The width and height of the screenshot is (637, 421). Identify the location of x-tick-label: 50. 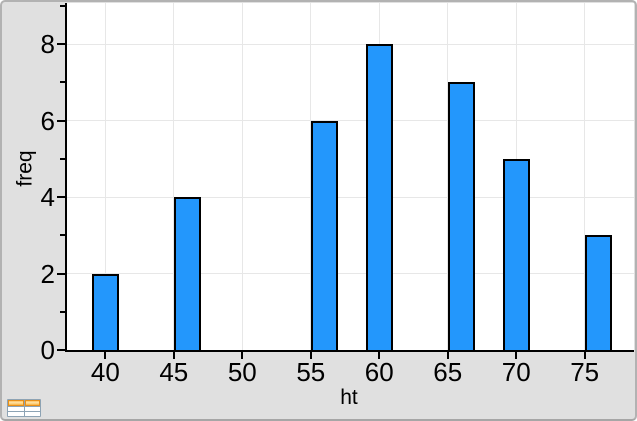
(242, 372).